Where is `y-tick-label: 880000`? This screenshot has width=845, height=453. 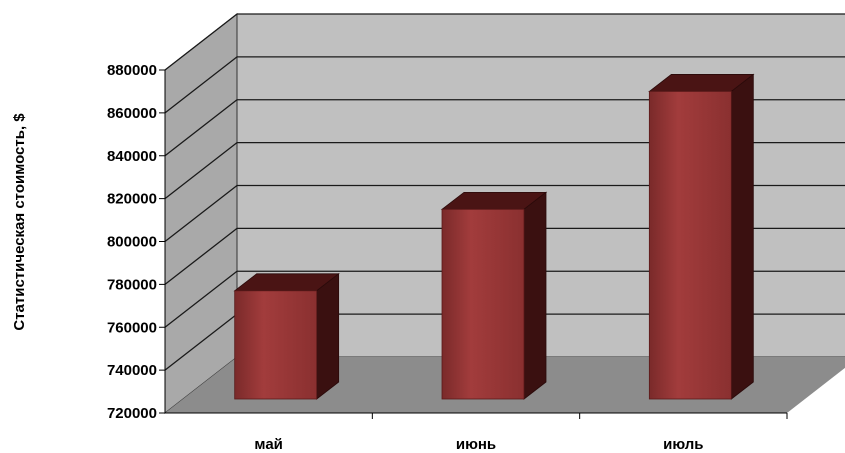 y-tick-label: 880000 is located at coordinates (132, 70).